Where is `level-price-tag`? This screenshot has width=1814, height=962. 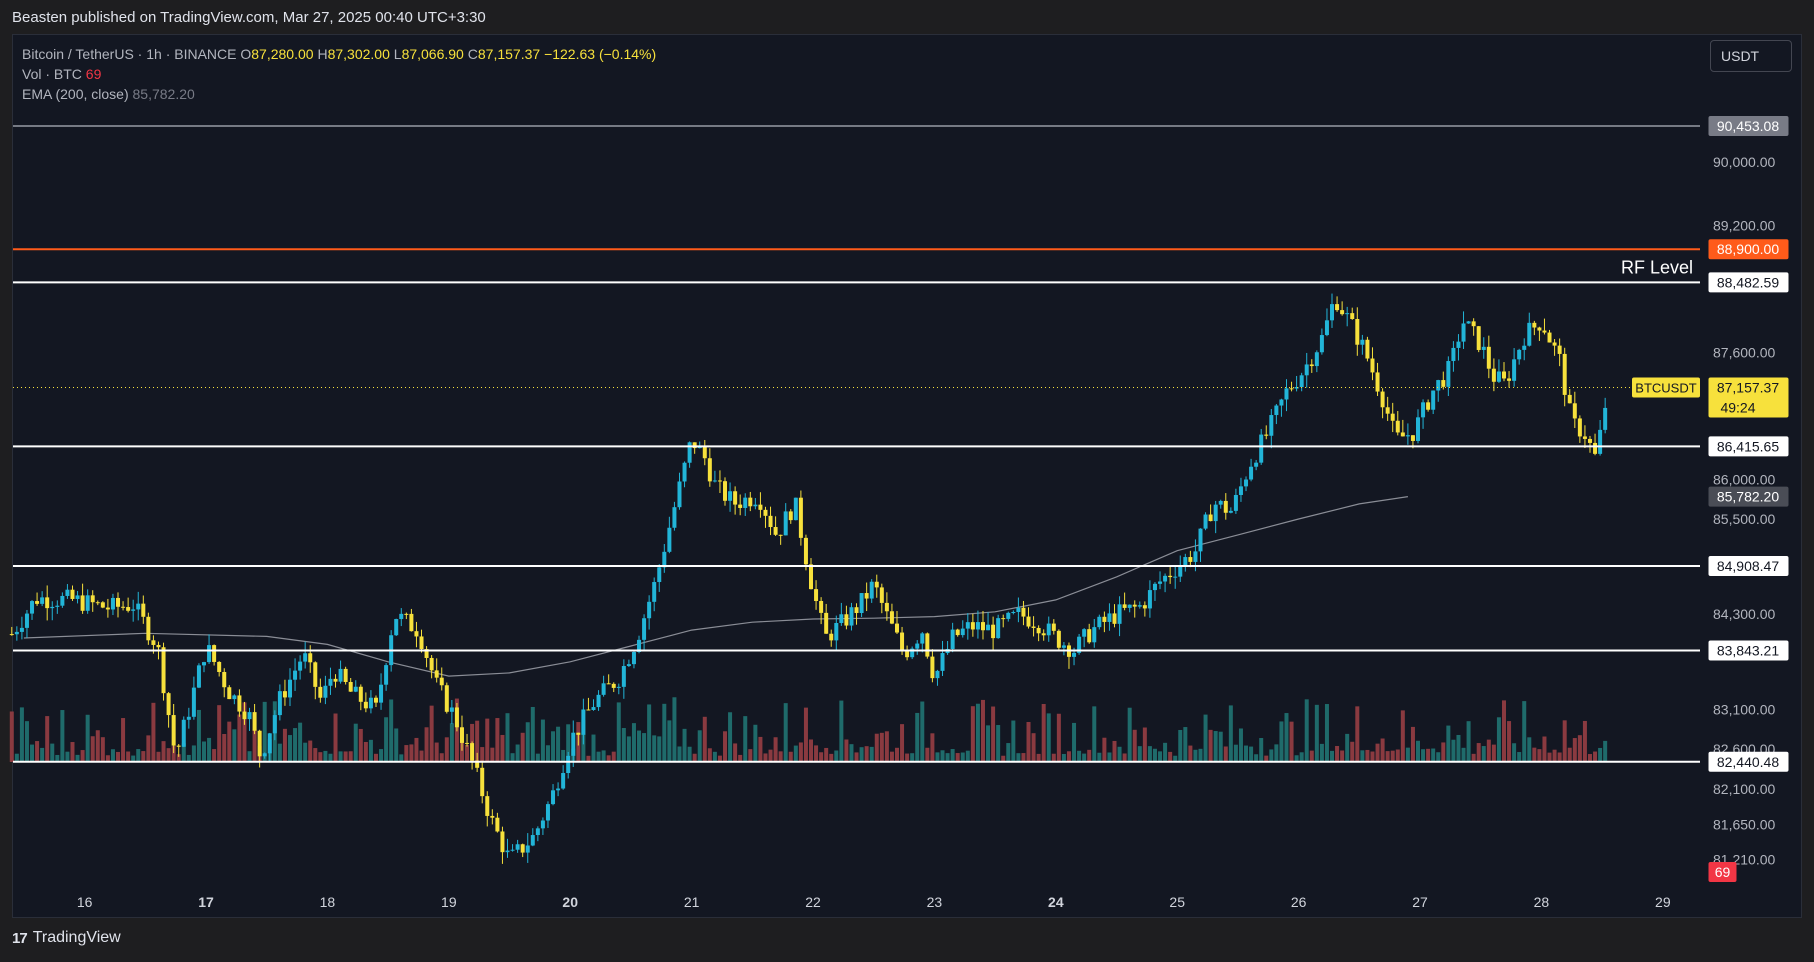 level-price-tag is located at coordinates (1748, 565).